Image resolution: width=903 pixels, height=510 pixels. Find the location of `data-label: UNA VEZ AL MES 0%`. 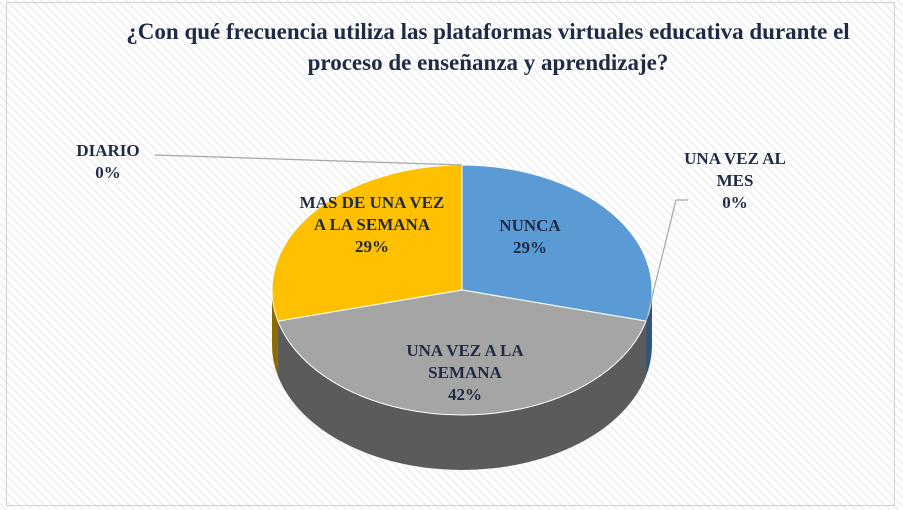

data-label: UNA VEZ AL MES 0% is located at coordinates (735, 181).